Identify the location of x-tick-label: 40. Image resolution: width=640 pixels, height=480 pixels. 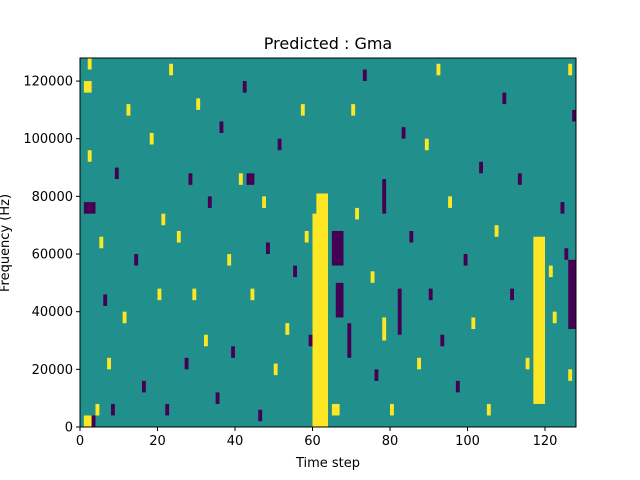
(235, 441).